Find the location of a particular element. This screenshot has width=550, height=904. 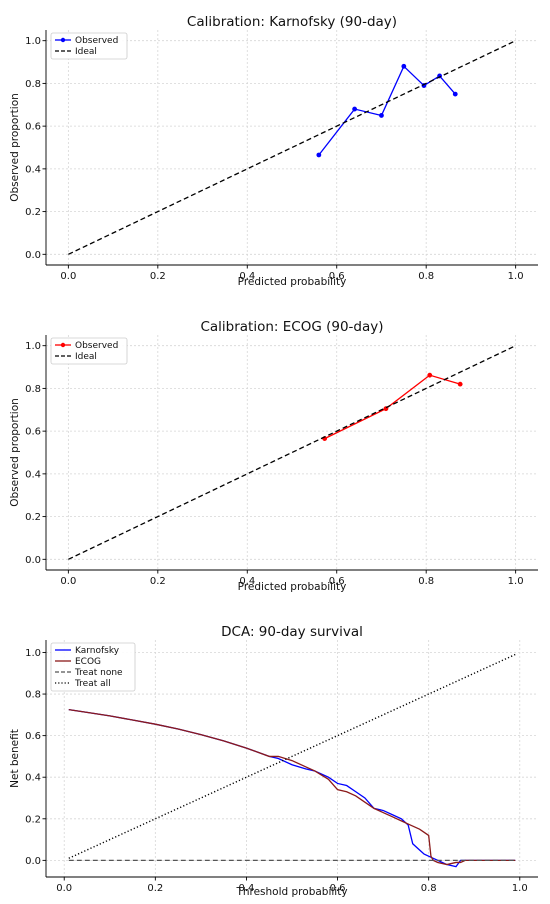

chart-title: DCA: 90-day survival is located at coordinates (292, 632).